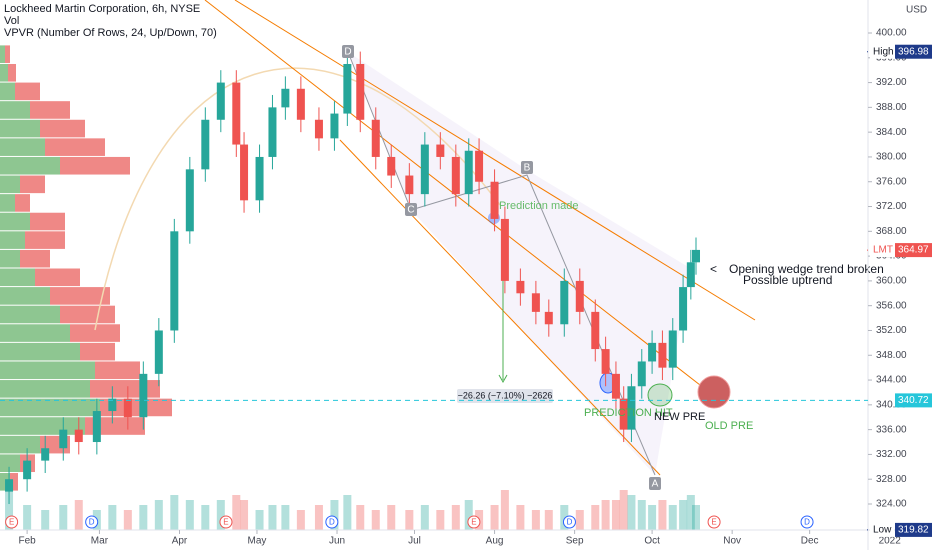 This screenshot has height=550, width=932. What do you see at coordinates (410, 210) in the screenshot?
I see `point-label: C` at bounding box center [410, 210].